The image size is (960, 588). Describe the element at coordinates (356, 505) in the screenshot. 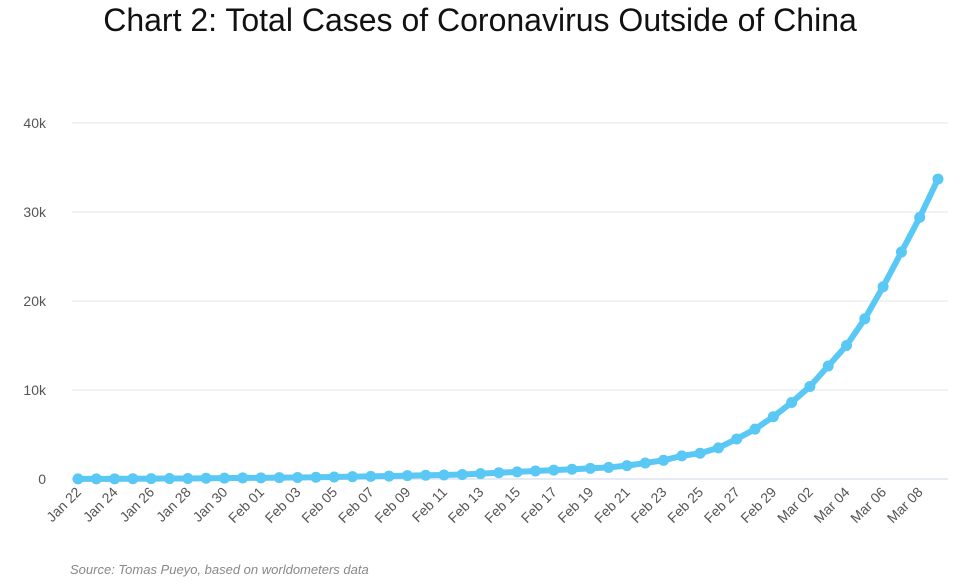

I see `x-tick-label: Feb 07` at that location.